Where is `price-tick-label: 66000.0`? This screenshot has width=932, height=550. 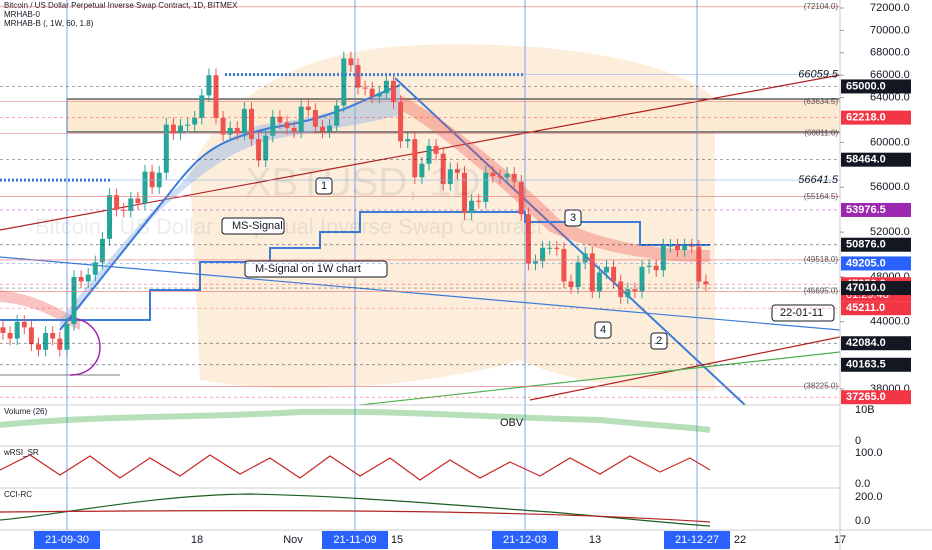
price-tick-label: 66000.0 is located at coordinates (890, 75).